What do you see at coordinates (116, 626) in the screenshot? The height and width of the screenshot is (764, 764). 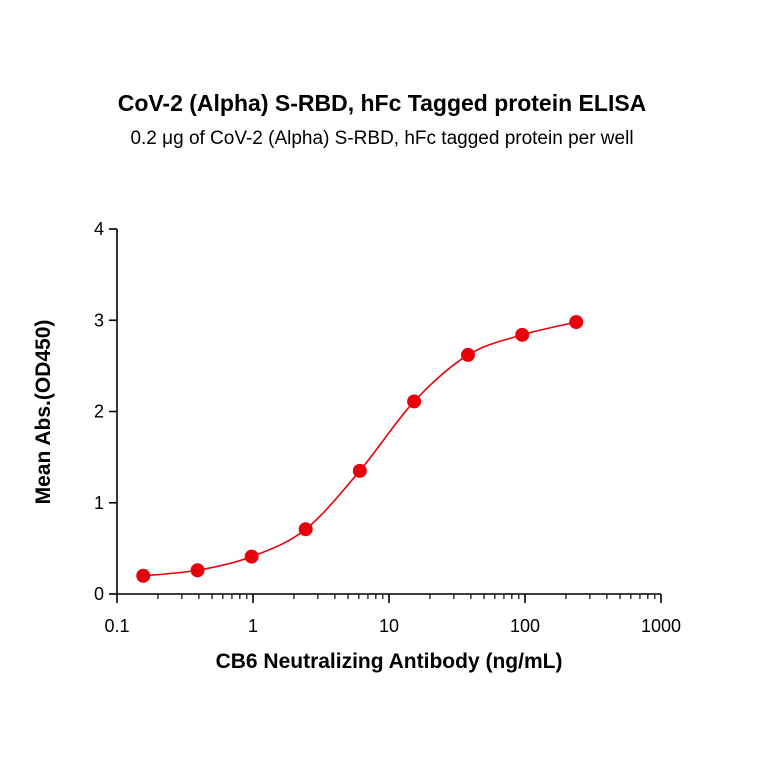 I see `x-tick-label: 0.1` at bounding box center [116, 626].